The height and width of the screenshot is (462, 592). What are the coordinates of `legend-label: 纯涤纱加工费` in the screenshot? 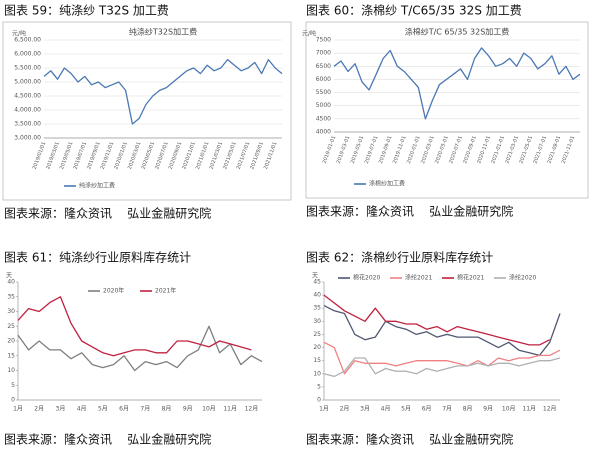 It's located at (97, 186).